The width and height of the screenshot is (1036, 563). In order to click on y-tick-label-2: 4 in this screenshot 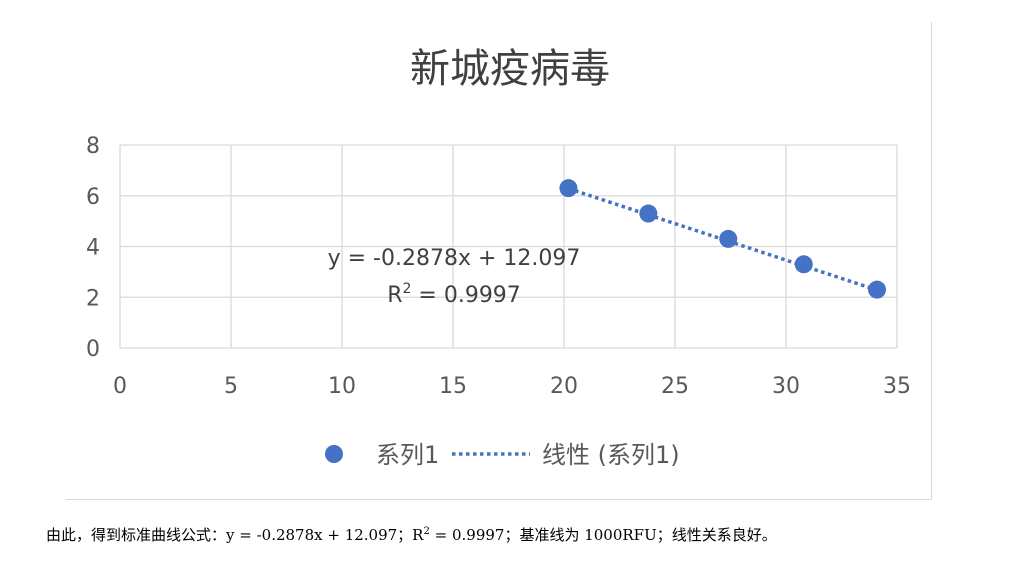, I will do `click(93, 248)`.